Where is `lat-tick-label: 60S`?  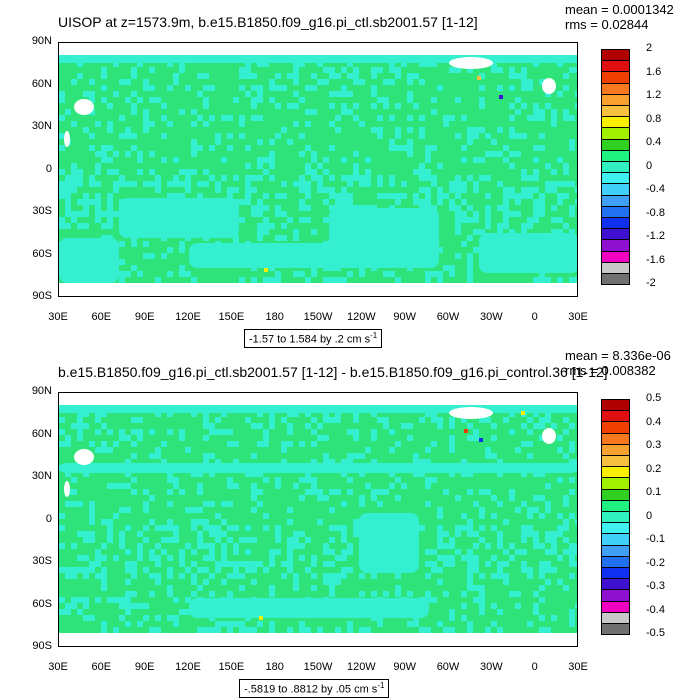
lat-tick-label: 60S is located at coordinates (42, 253).